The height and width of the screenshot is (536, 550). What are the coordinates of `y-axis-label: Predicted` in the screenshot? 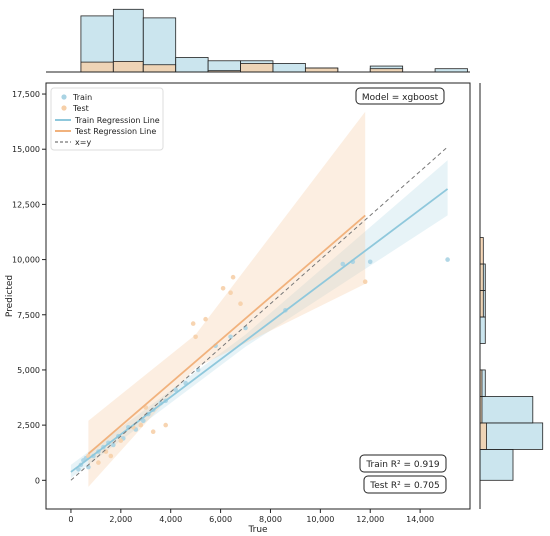 It's located at (10, 296).